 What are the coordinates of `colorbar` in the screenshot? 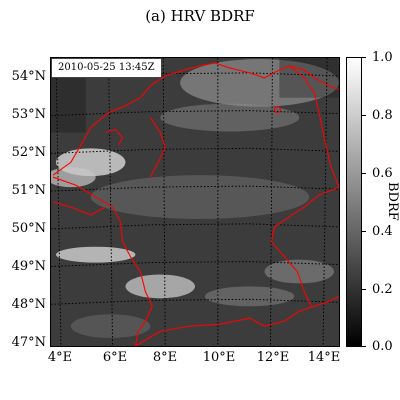 It's located at (354, 202).